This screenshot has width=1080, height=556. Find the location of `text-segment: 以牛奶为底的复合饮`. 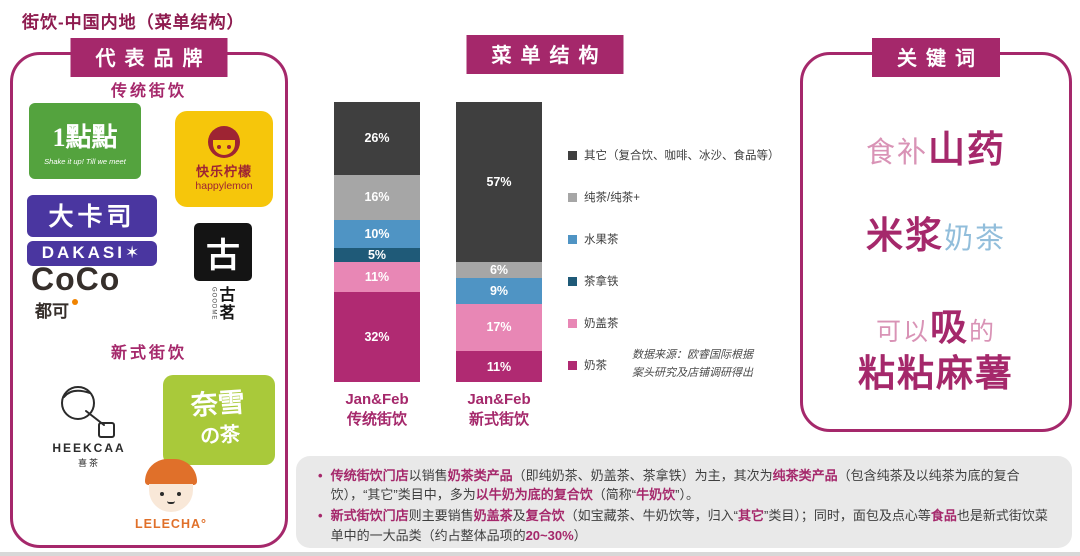

text-segment: 以牛奶为底的复合饮 is located at coordinates (534, 495).